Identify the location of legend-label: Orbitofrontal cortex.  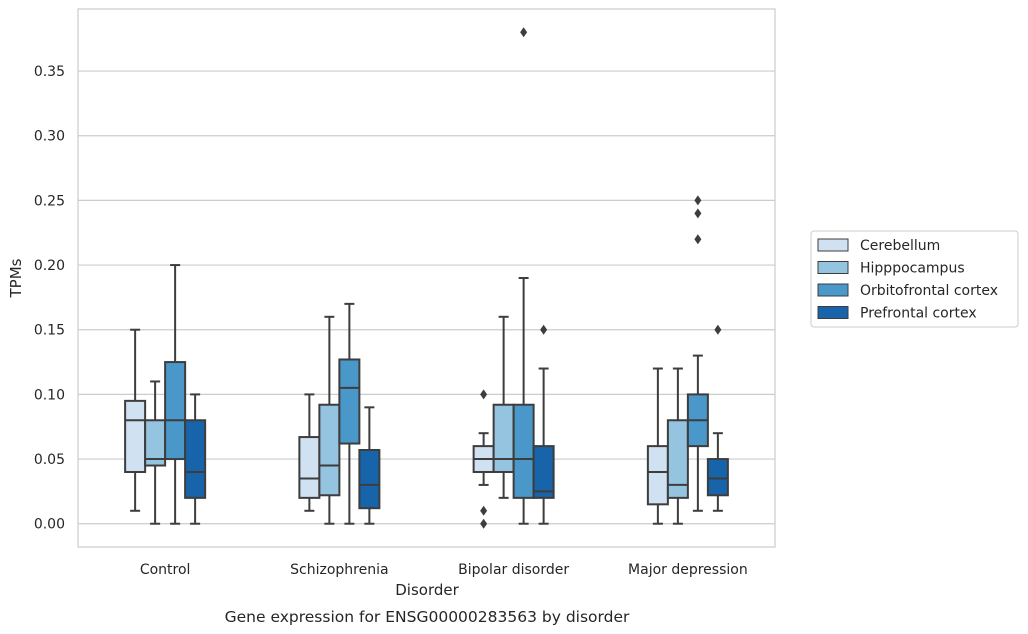
(929, 291).